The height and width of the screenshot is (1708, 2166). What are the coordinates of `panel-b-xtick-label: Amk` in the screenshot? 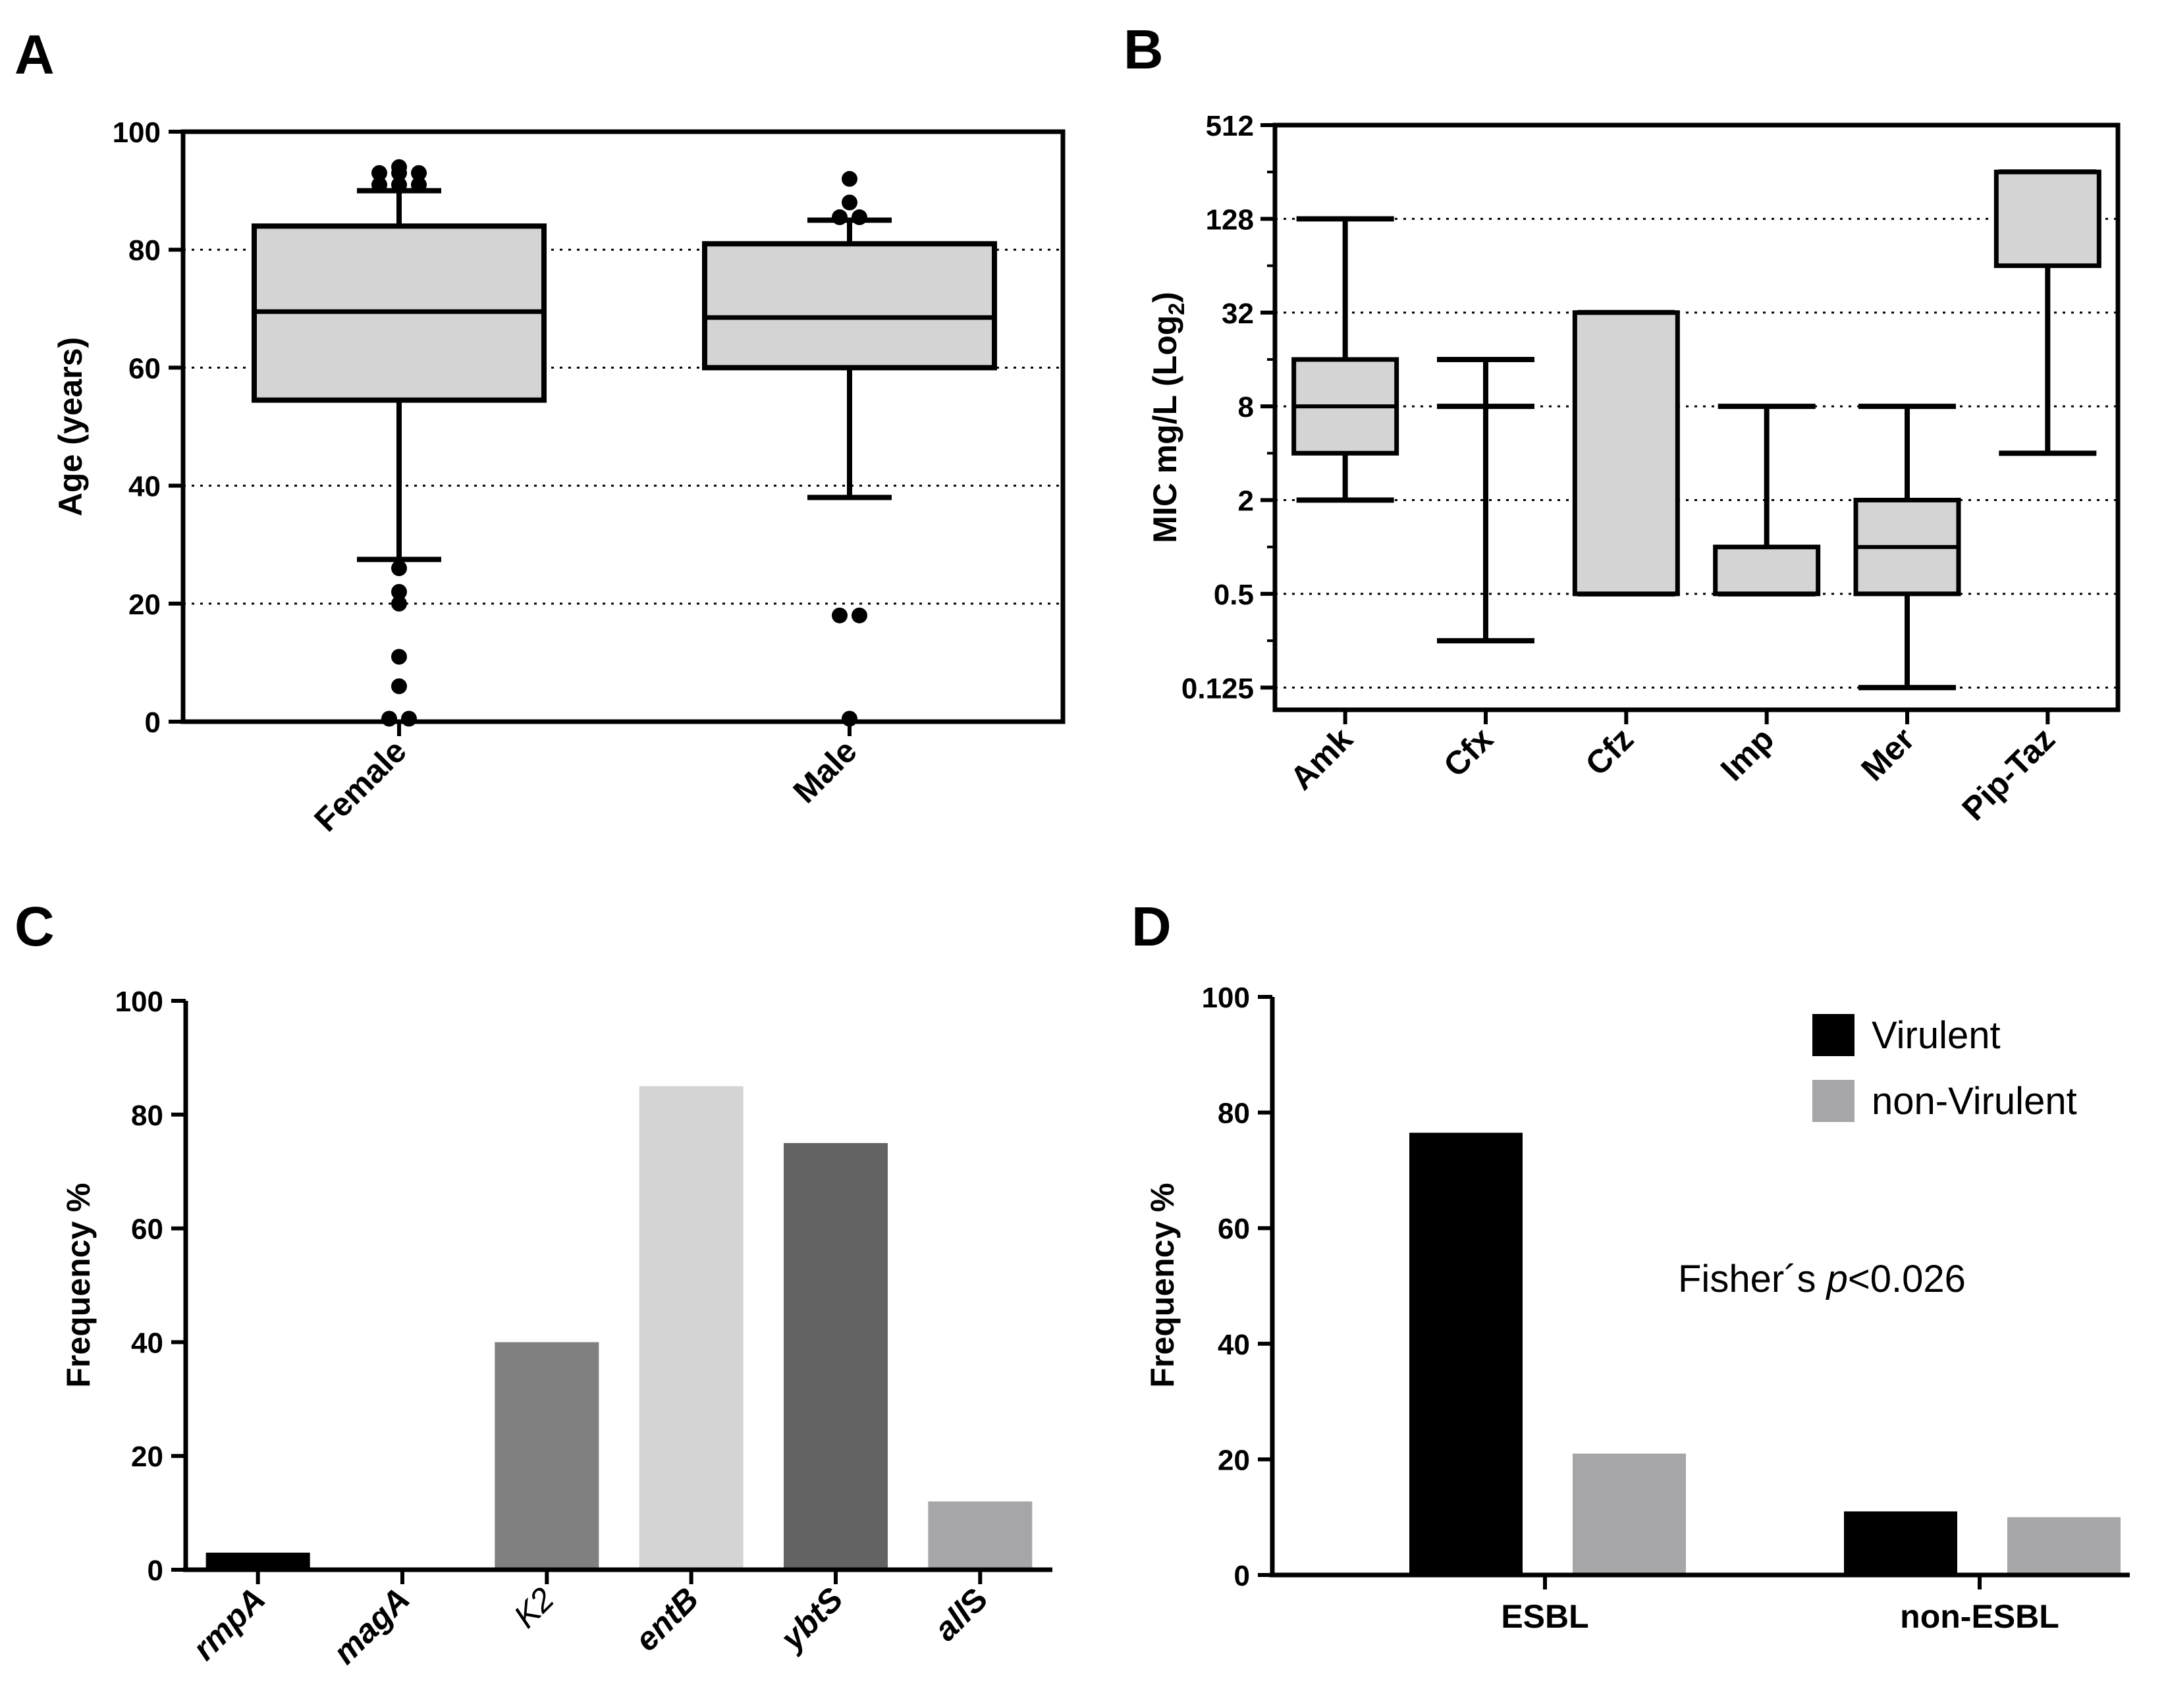 It's located at (1321, 758).